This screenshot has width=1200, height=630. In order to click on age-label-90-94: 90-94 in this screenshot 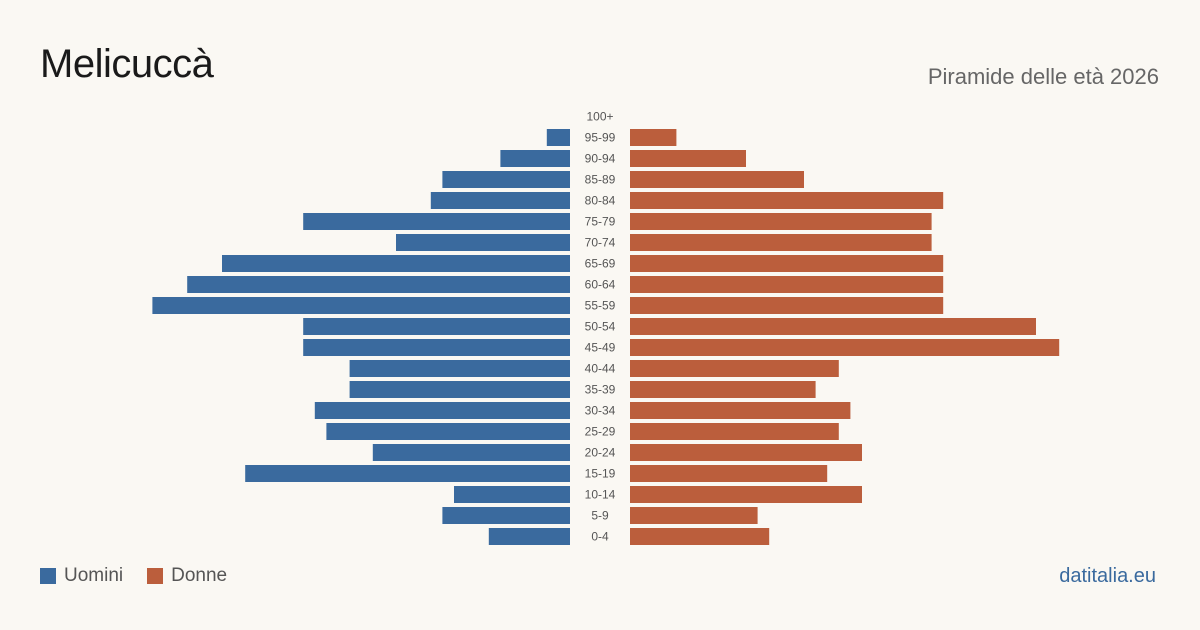, I will do `click(600, 159)`.